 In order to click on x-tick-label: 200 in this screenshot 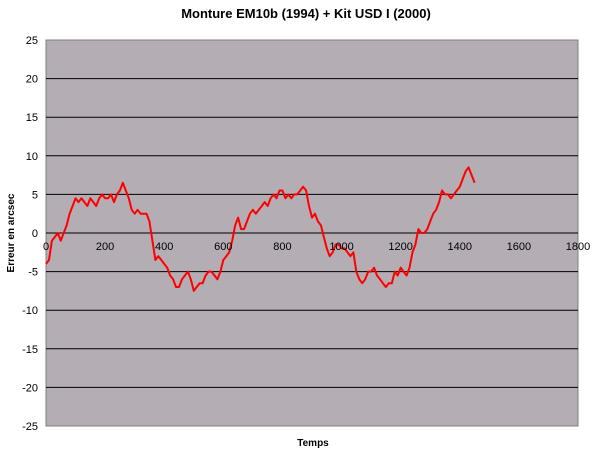, I will do `click(105, 247)`.